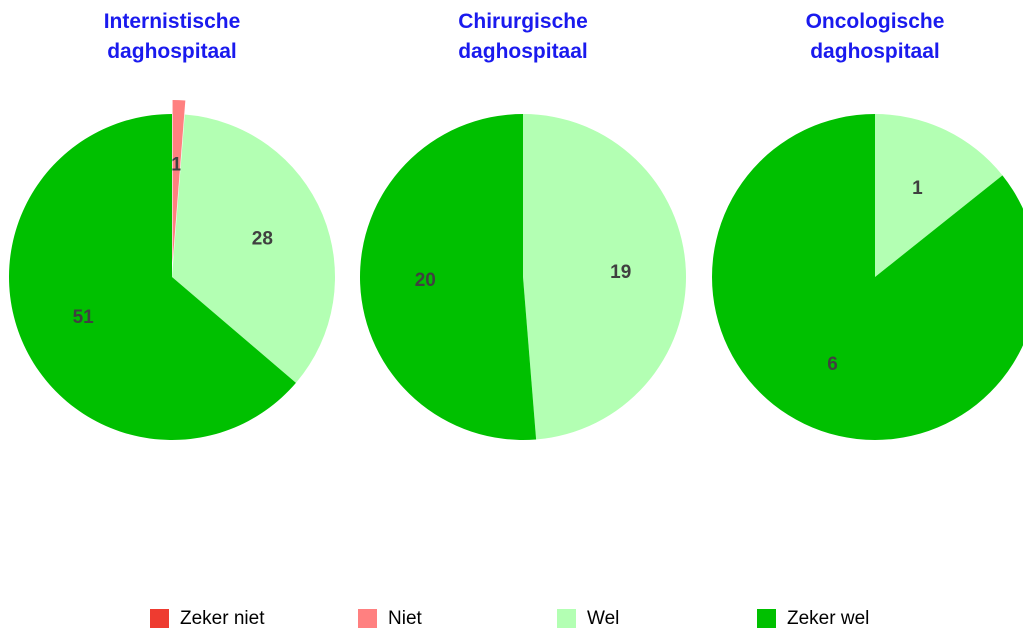  Describe the element at coordinates (172, 36) in the screenshot. I see `chart-title: Internistische daghospitaal` at that location.